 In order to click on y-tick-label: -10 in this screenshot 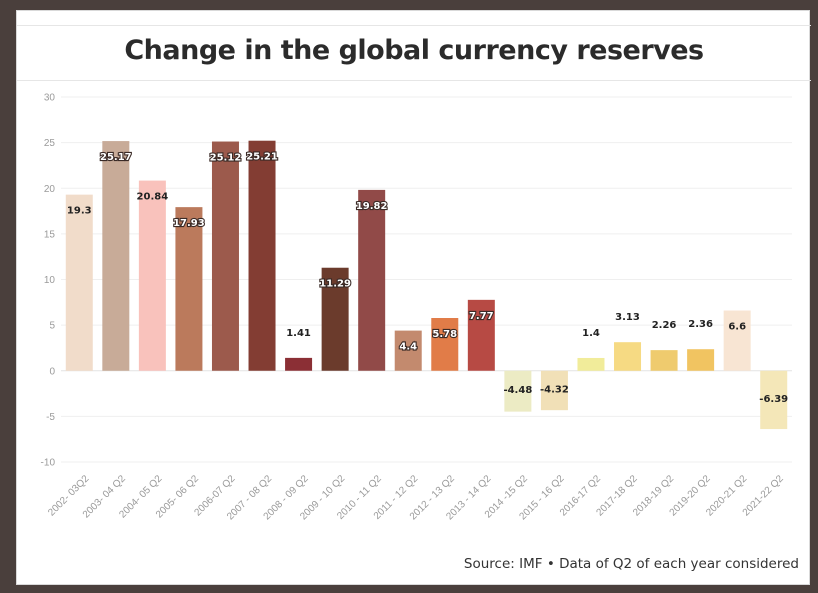, I will do `click(48, 463)`.